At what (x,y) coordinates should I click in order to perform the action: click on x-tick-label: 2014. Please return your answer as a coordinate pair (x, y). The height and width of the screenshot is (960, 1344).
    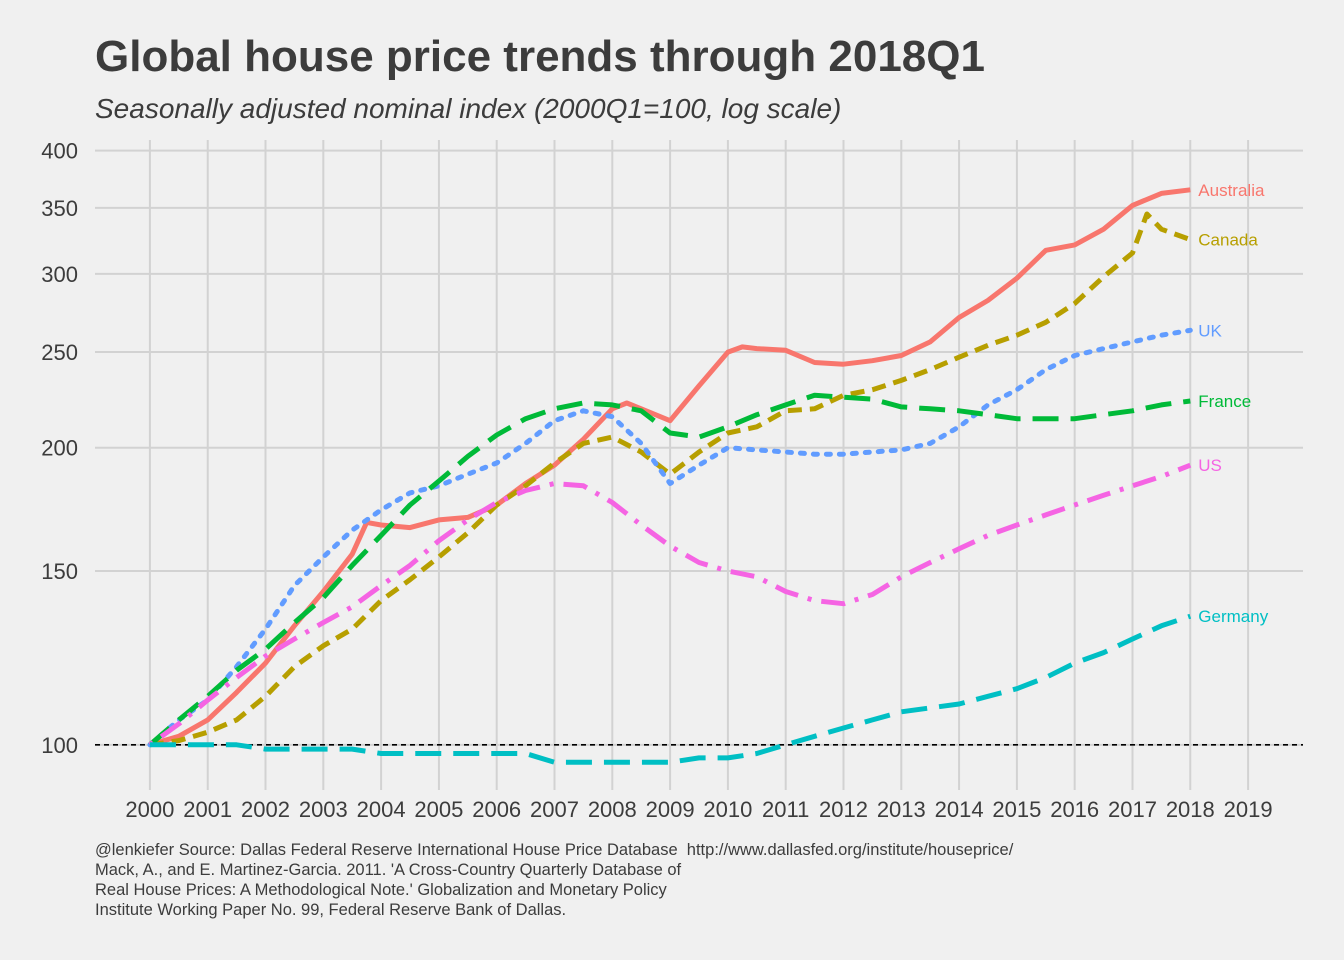
    Looking at the image, I should click on (959, 809).